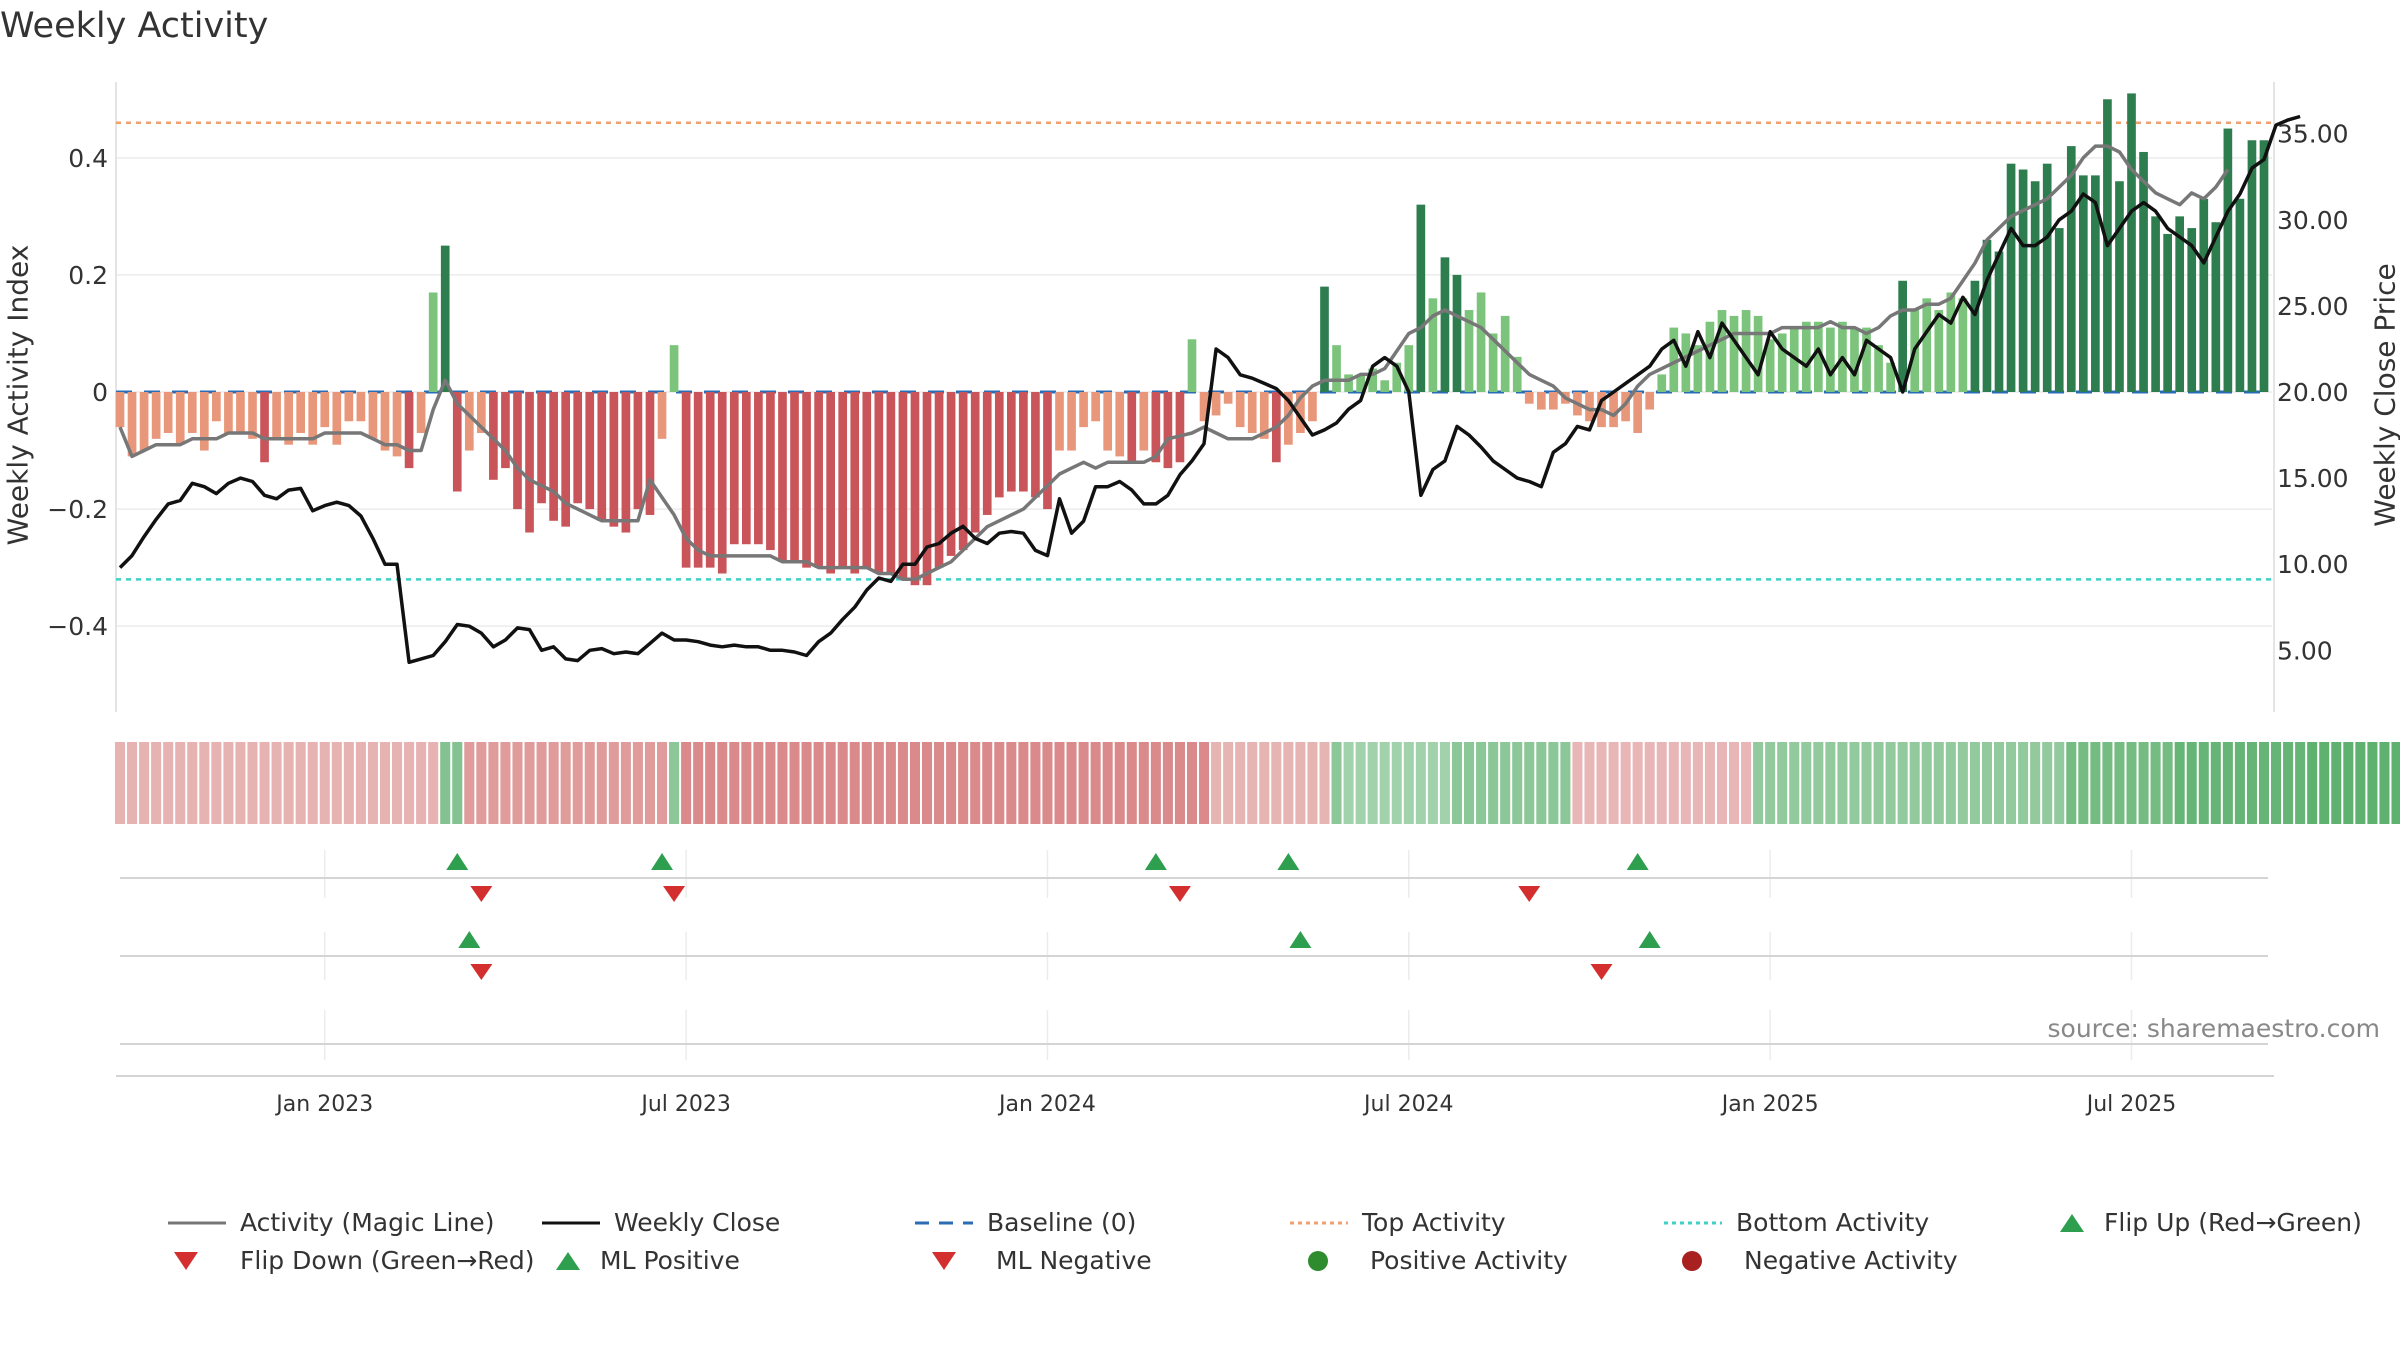 The image size is (2400, 1350). I want to click on legend-item-ml-negative: ML Negative, so click(1038, 1260).